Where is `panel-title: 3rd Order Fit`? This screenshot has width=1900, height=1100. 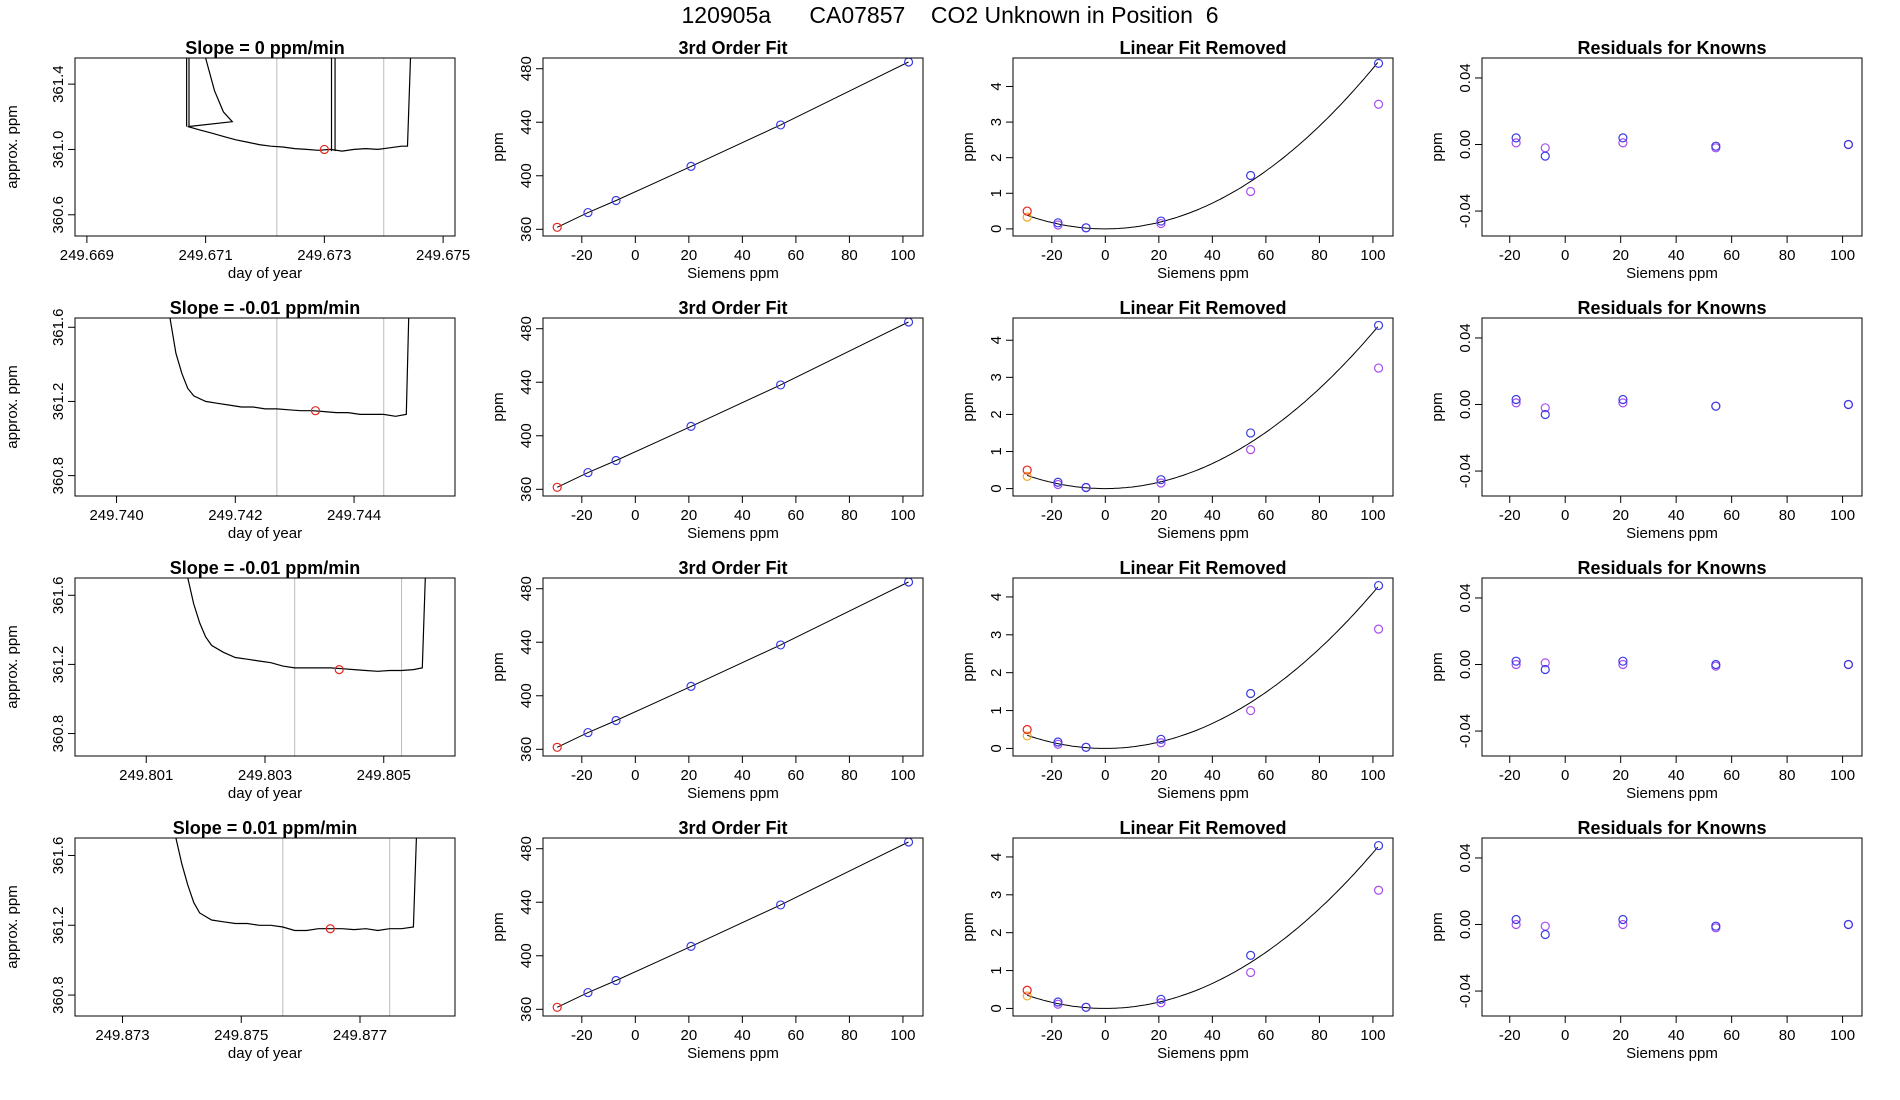 panel-title: 3rd Order Fit is located at coordinates (732, 308).